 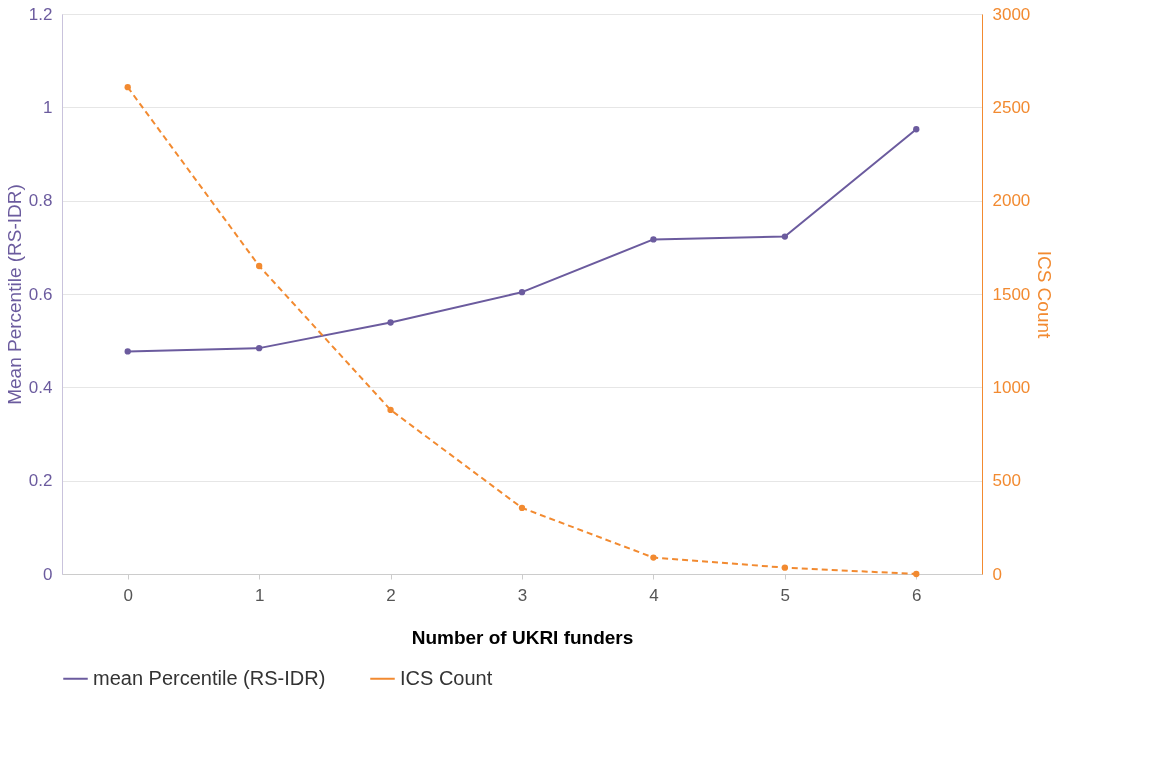 I want to click on x-tick-label: 4, so click(x=654, y=595).